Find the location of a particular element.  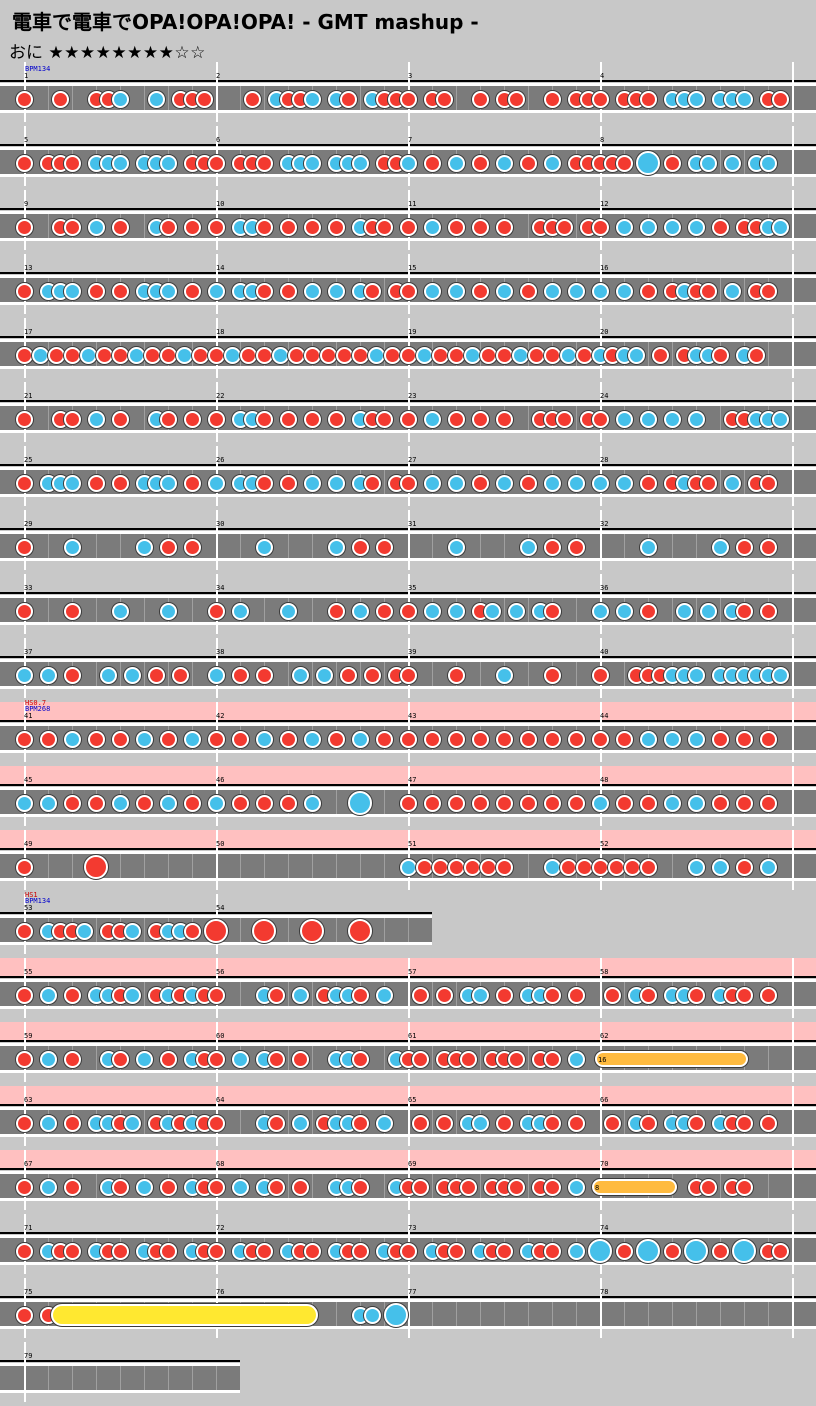

measure-number: 41 is located at coordinates (28, 716).